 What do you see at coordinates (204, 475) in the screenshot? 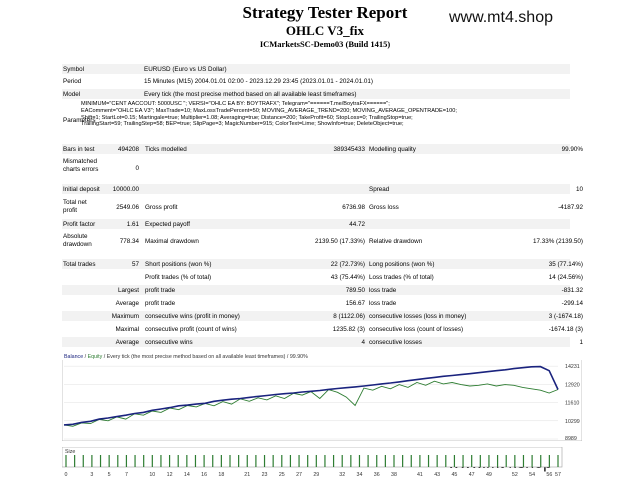
I see `x-tick-label: 16` at bounding box center [204, 475].